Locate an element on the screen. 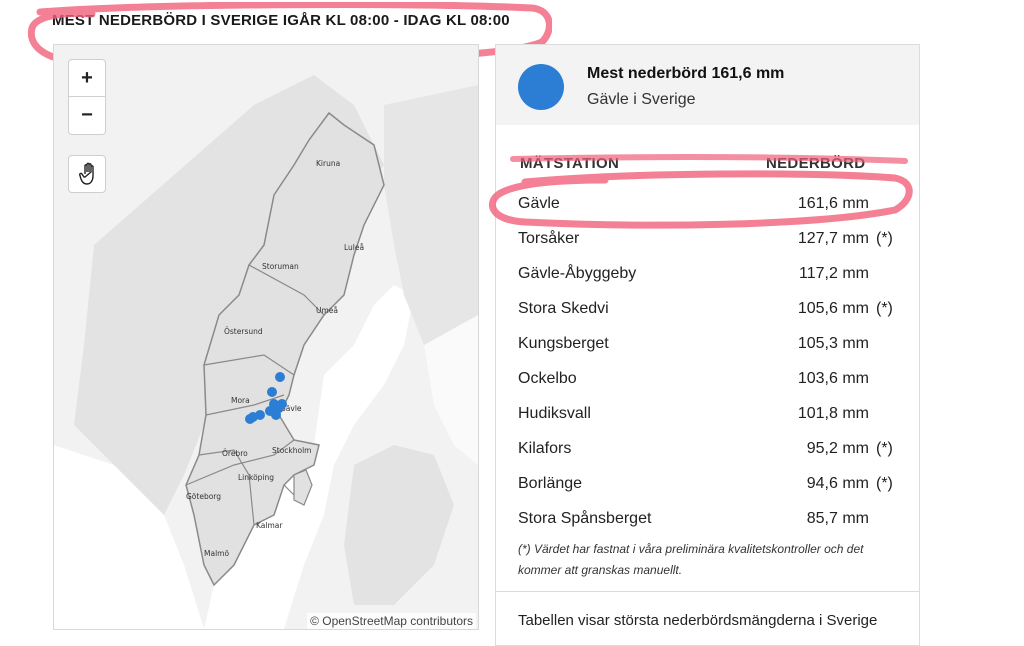 This screenshot has width=1024, height=646. zoom-out-button: − is located at coordinates (87, 116).